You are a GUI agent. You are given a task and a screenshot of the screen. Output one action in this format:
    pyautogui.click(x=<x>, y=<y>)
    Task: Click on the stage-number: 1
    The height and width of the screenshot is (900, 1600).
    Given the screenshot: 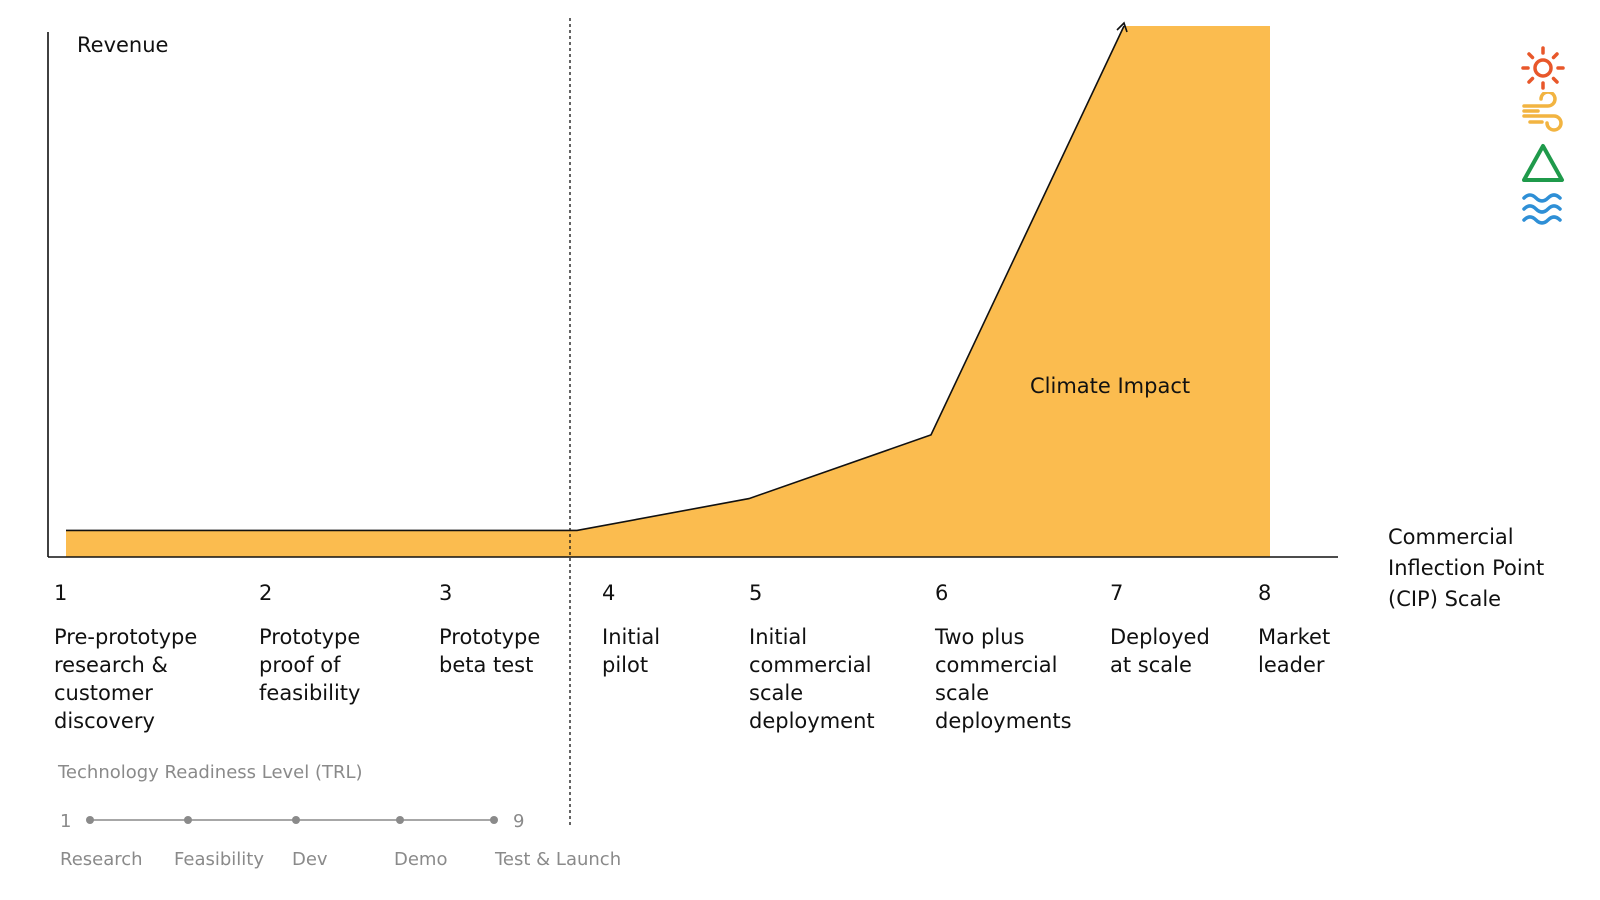 What is the action you would take?
    pyautogui.click(x=61, y=593)
    